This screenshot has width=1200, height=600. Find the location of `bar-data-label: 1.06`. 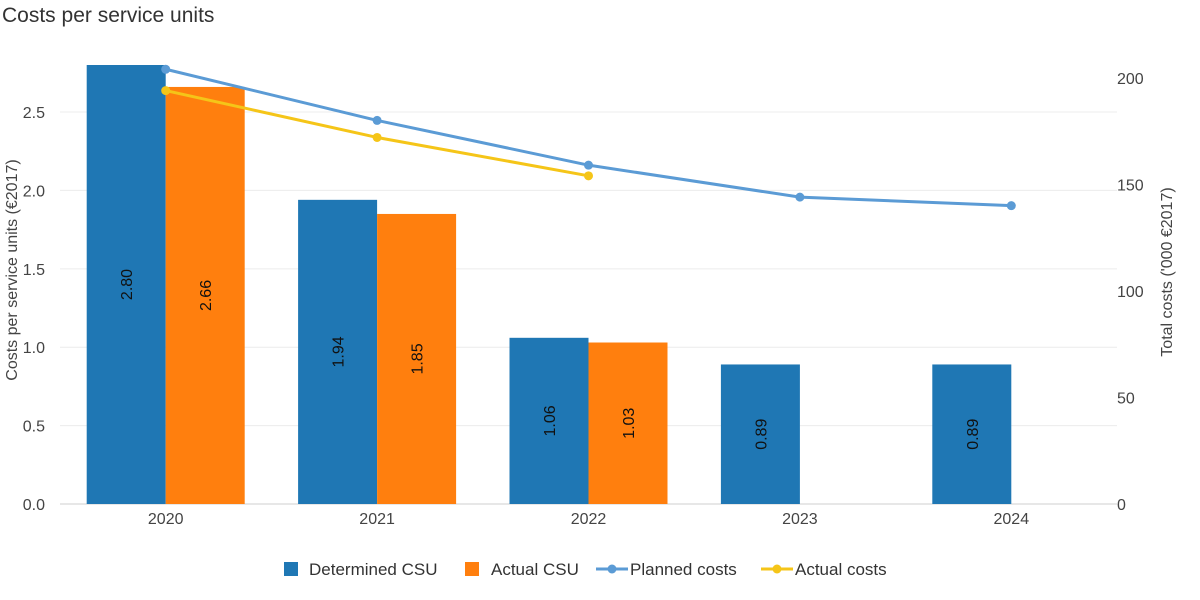

bar-data-label: 1.06 is located at coordinates (550, 420).